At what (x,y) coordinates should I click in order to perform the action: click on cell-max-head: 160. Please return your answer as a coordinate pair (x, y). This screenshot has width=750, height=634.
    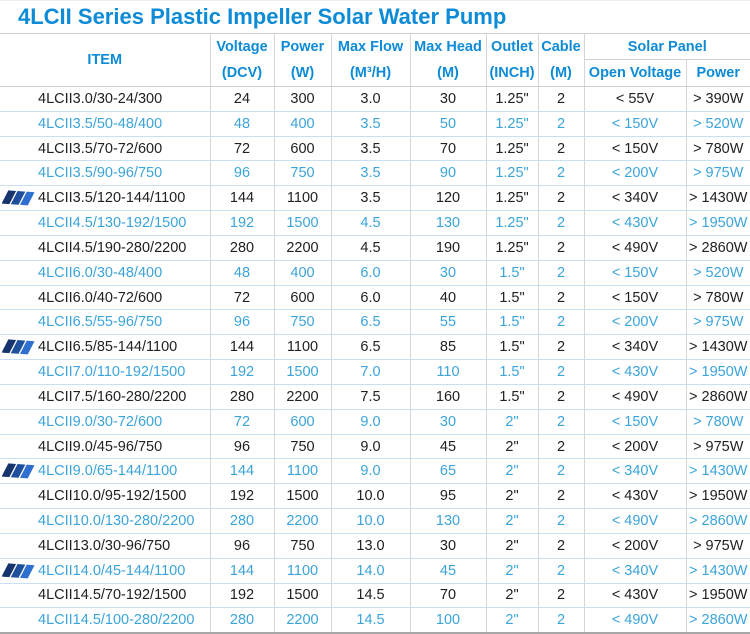
    Looking at the image, I should click on (448, 397).